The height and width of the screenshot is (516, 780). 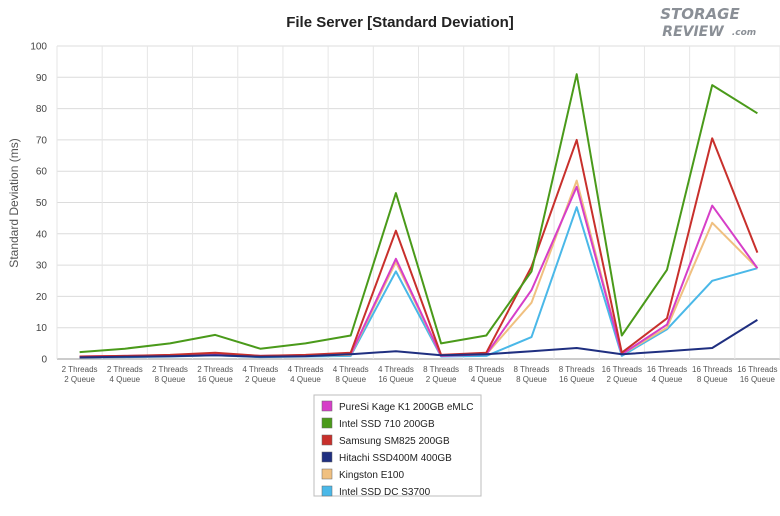 I want to click on legend-label: Kingston E100, so click(x=371, y=475).